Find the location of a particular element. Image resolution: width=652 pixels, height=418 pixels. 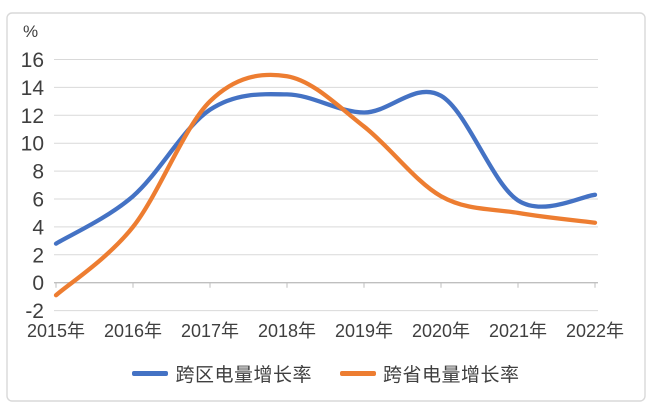

y-axis-tick-label: 14 is located at coordinates (33, 88).